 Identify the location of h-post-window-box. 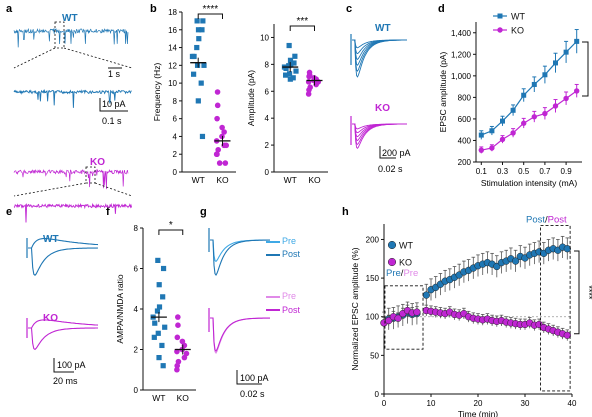
(555, 308).